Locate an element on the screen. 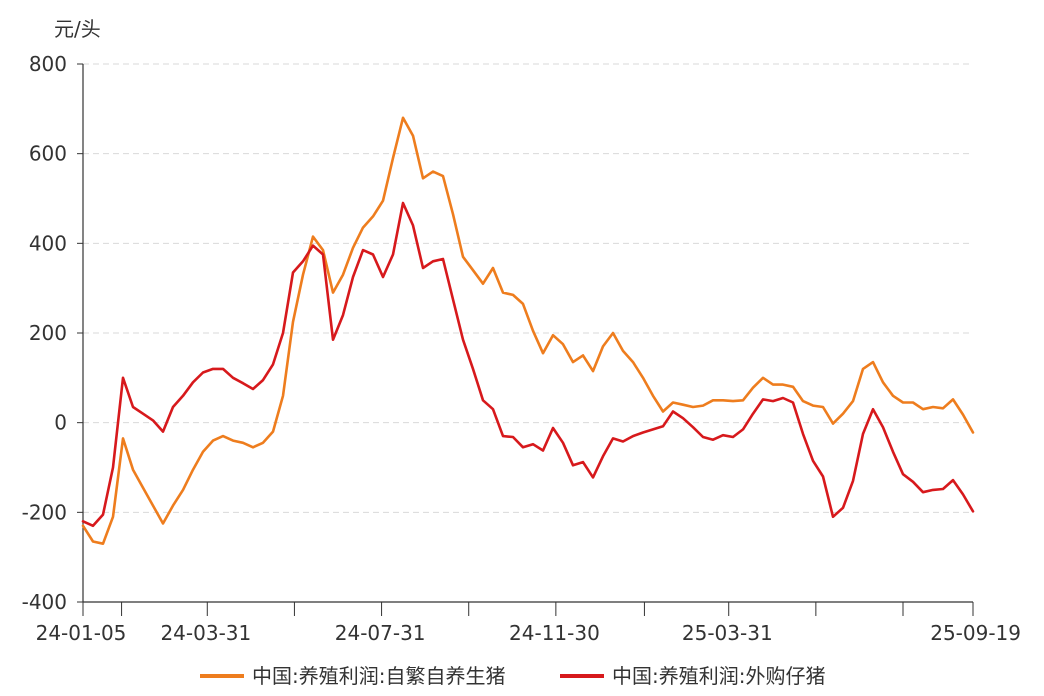  y-tick-label: 200 is located at coordinates (48, 333).